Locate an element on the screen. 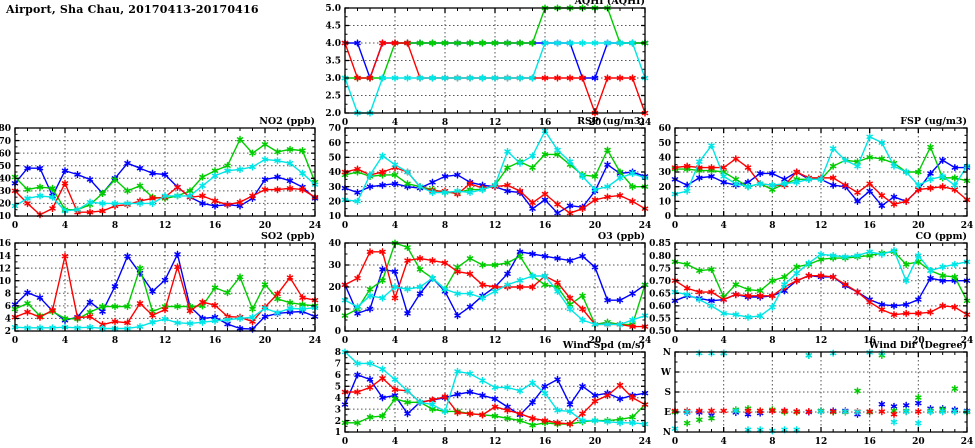 The width and height of the screenshot is (975, 448). panel-wind-dir: N E S W N 0 4 8 12 16 20 24 Wind Dir (Degree) is located at coordinates (808, 393).